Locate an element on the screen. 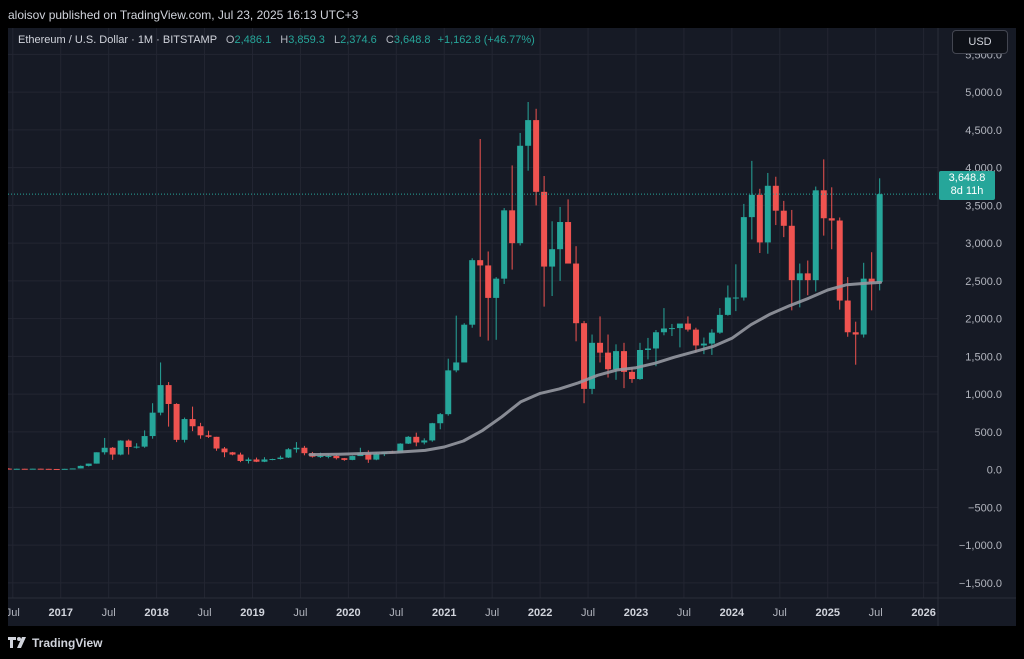  symbol-title: Ethereum / U.S. Dollar · 1M · BITSTAMP is located at coordinates (117, 40).